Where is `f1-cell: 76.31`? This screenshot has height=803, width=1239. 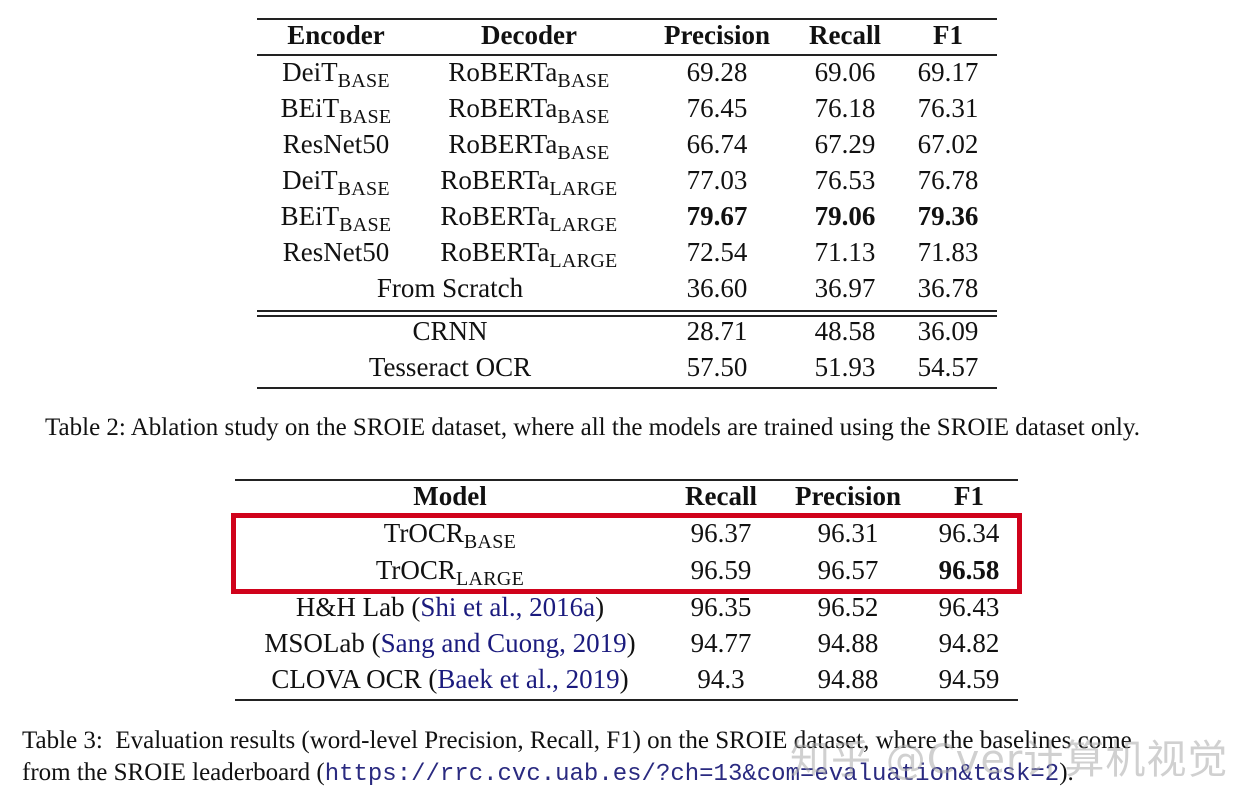
f1-cell: 76.31 is located at coordinates (948, 108).